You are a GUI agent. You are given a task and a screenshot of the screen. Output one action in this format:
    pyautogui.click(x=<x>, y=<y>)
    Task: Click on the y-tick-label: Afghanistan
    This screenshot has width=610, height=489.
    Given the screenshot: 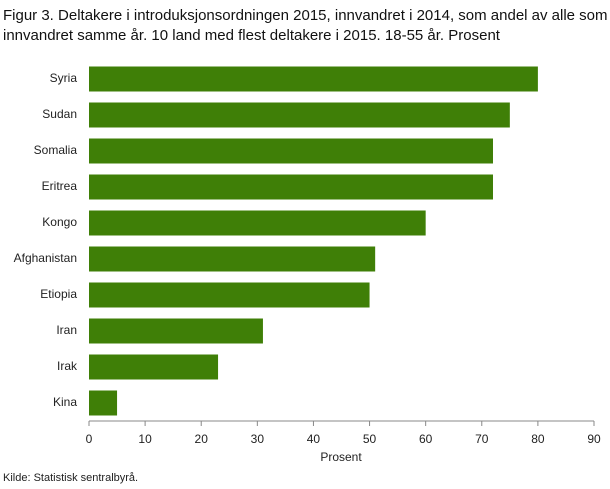 What is the action you would take?
    pyautogui.click(x=45, y=258)
    